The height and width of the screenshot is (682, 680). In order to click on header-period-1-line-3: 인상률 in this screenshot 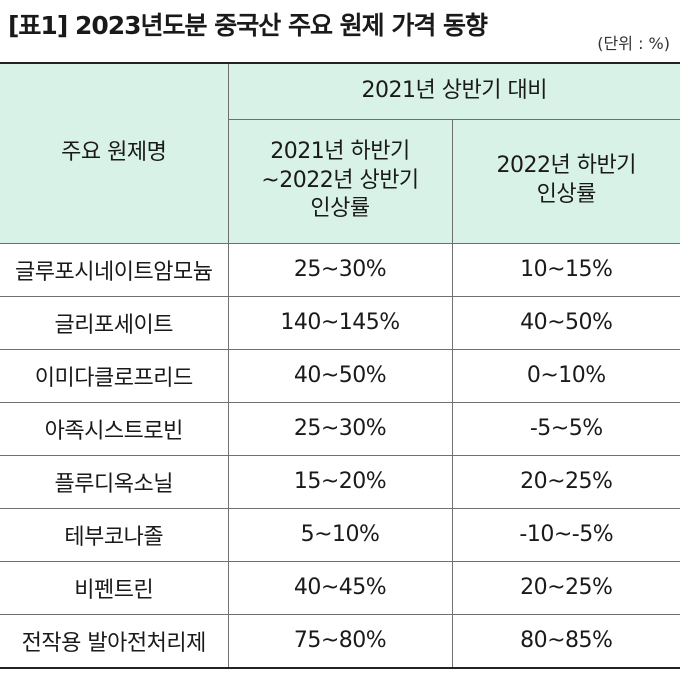, I will do `click(340, 209)`.